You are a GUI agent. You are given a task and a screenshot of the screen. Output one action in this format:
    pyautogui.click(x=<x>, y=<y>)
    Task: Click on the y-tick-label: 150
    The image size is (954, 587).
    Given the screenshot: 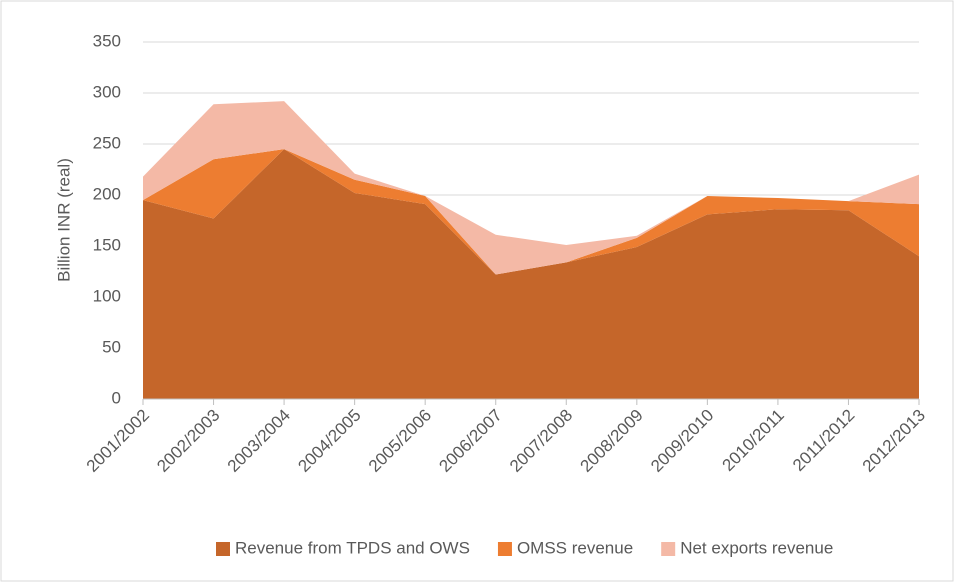 What is the action you would take?
    pyautogui.click(x=107, y=244)
    